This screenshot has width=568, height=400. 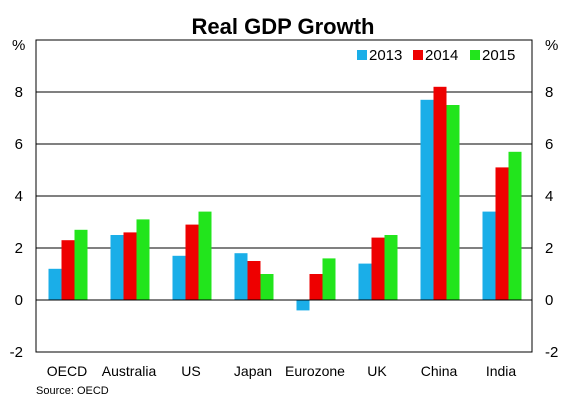 I want to click on y-tick-label-right: 6, so click(x=549, y=144).